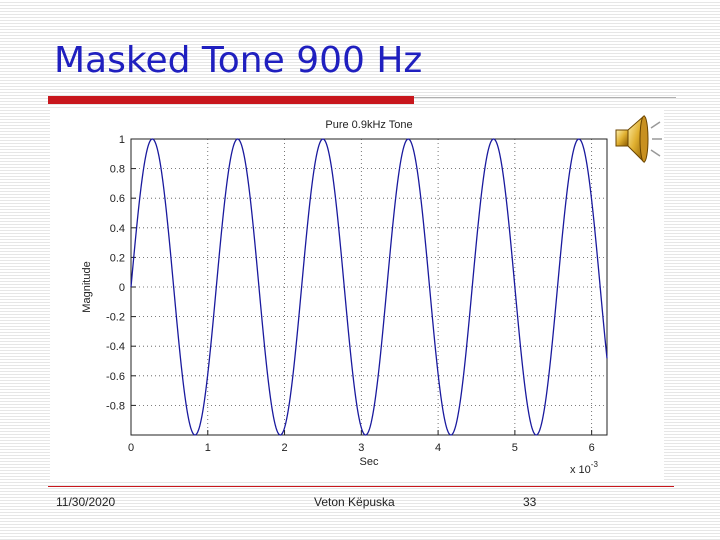 This screenshot has height=540, width=720. I want to click on y-tick-label: -0.6, so click(115, 377).